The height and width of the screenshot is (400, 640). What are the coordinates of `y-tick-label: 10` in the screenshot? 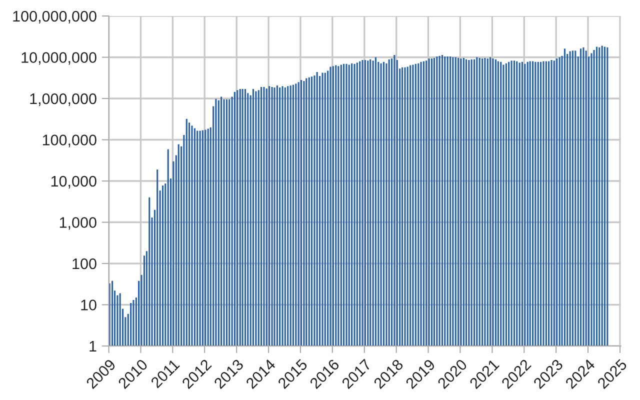 It's located at (88, 305).